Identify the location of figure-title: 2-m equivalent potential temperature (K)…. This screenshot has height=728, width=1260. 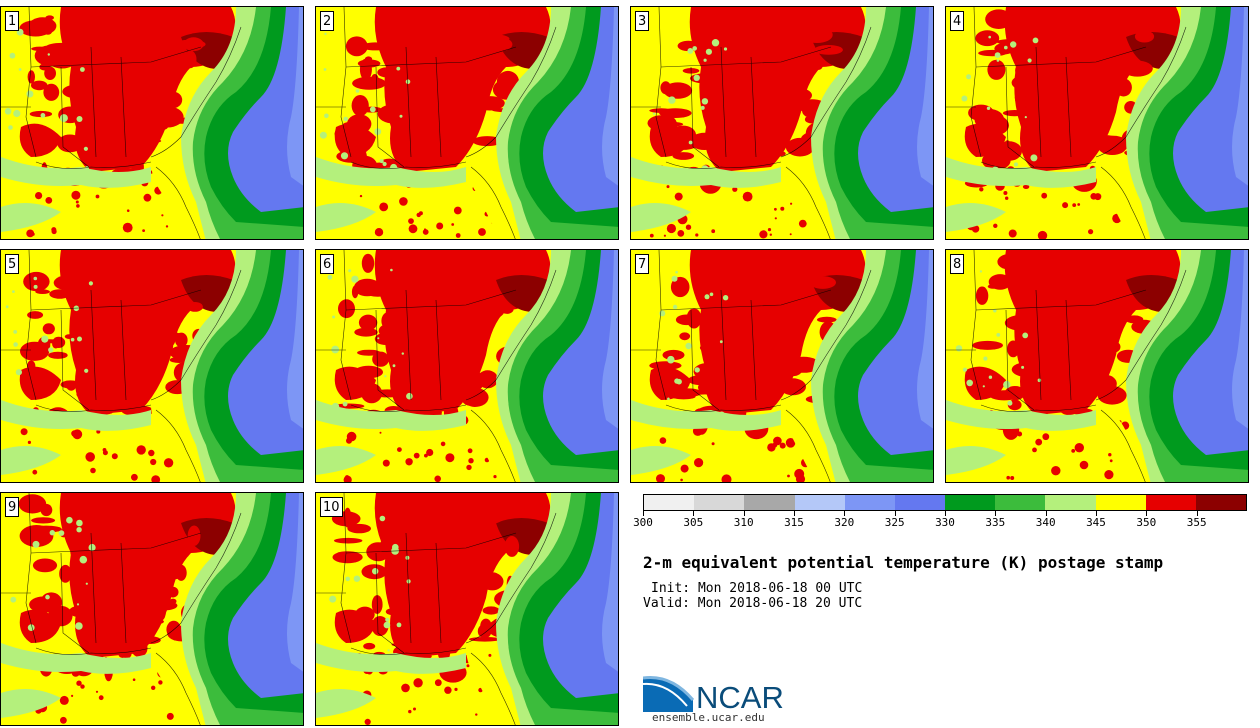
(903, 562).